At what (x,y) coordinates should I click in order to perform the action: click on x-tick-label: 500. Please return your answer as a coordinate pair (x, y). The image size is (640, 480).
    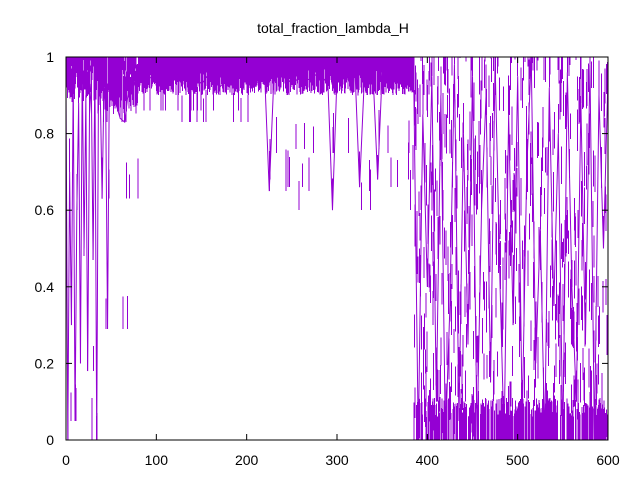
    Looking at the image, I should click on (518, 460).